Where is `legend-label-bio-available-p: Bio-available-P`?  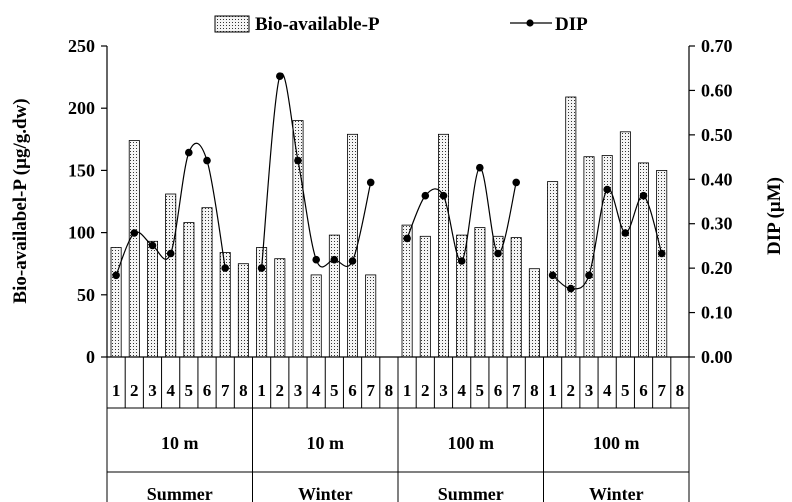
legend-label-bio-available-p: Bio-available-P is located at coordinates (317, 24).